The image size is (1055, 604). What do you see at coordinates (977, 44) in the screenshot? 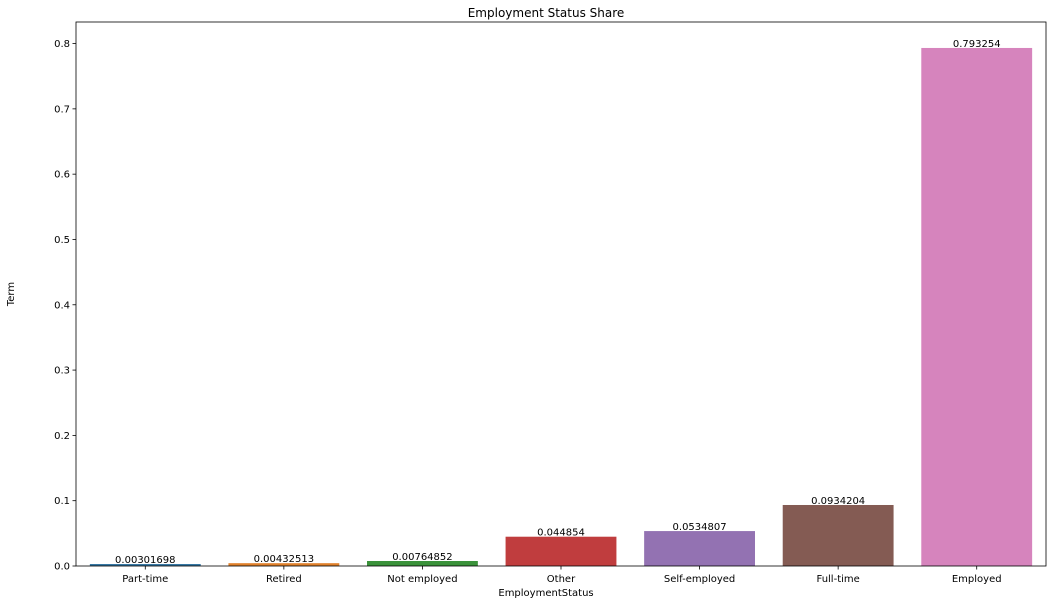
I see `data-label: 0.793254` at bounding box center [977, 44].